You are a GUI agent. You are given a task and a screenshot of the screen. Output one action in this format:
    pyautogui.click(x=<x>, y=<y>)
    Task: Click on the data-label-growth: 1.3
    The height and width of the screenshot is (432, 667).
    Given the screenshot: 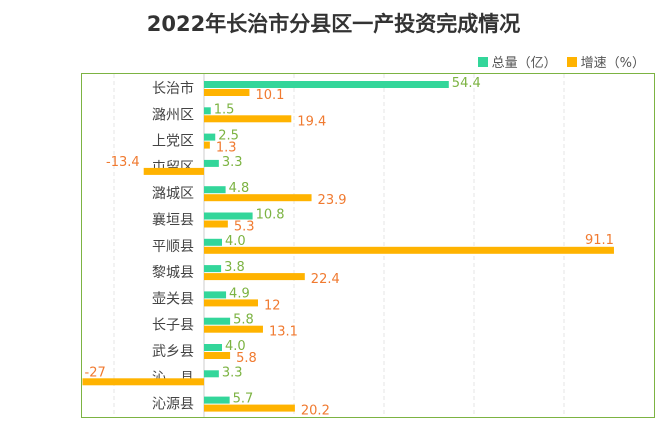 What is the action you would take?
    pyautogui.click(x=226, y=148)
    